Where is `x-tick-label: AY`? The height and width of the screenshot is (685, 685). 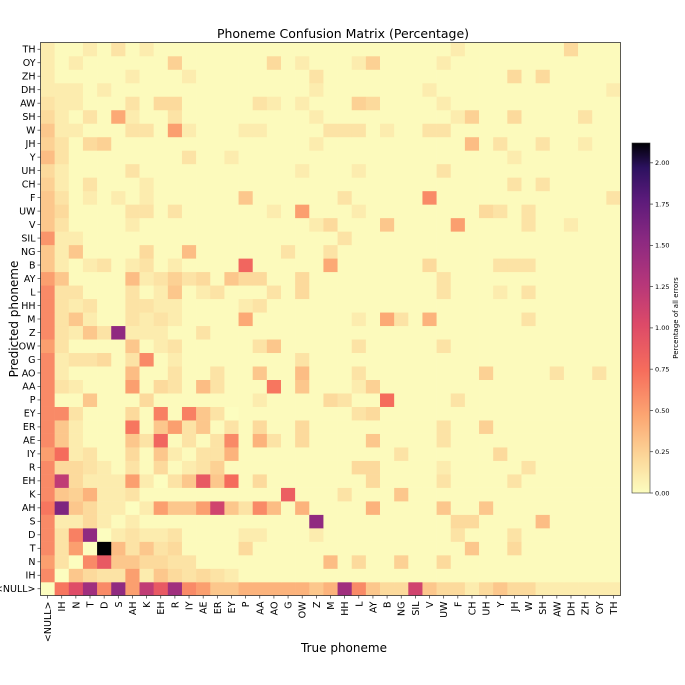 x-tick-label: AY is located at coordinates (373, 607).